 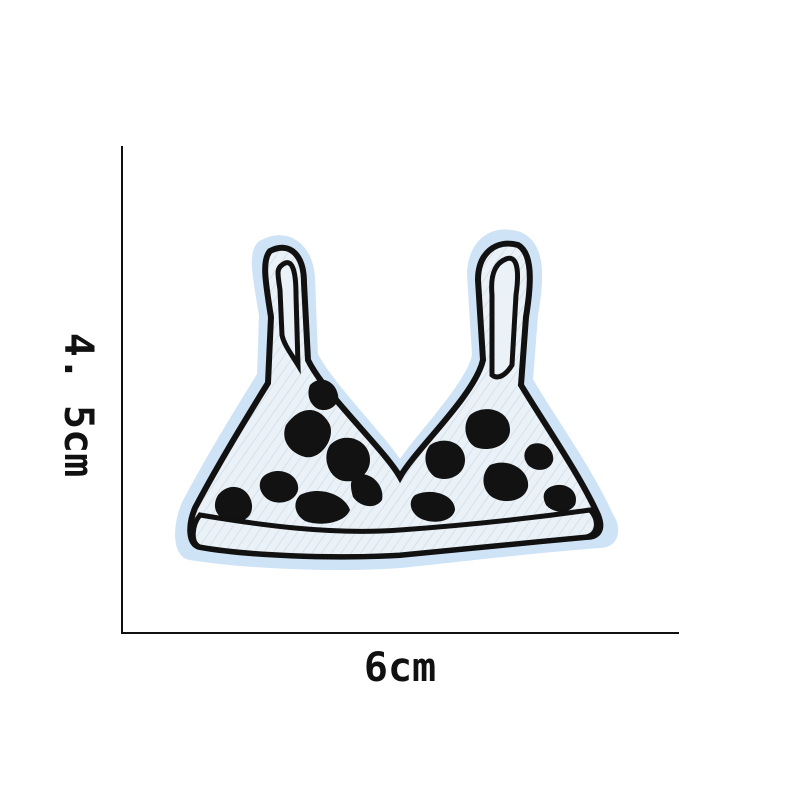 What do you see at coordinates (288, 317) in the screenshot?
I see `left-strap-loop` at bounding box center [288, 317].